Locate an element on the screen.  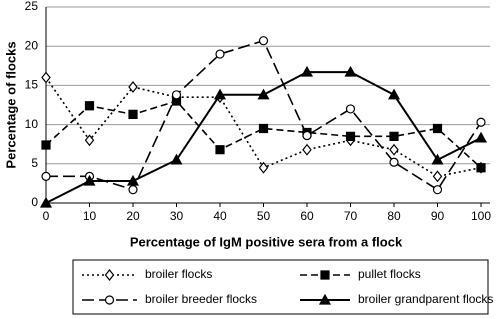
y-tick-label: 10 is located at coordinates (32, 124).